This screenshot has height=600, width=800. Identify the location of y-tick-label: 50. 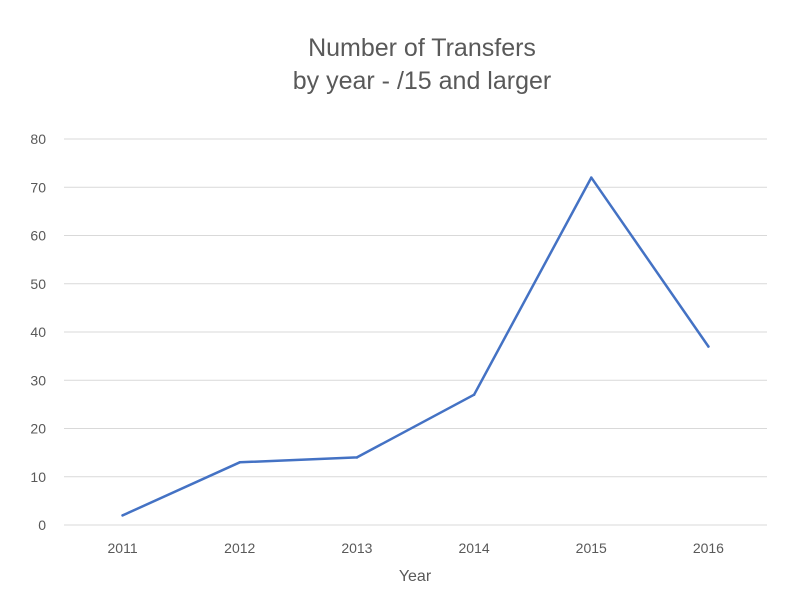
(38, 284).